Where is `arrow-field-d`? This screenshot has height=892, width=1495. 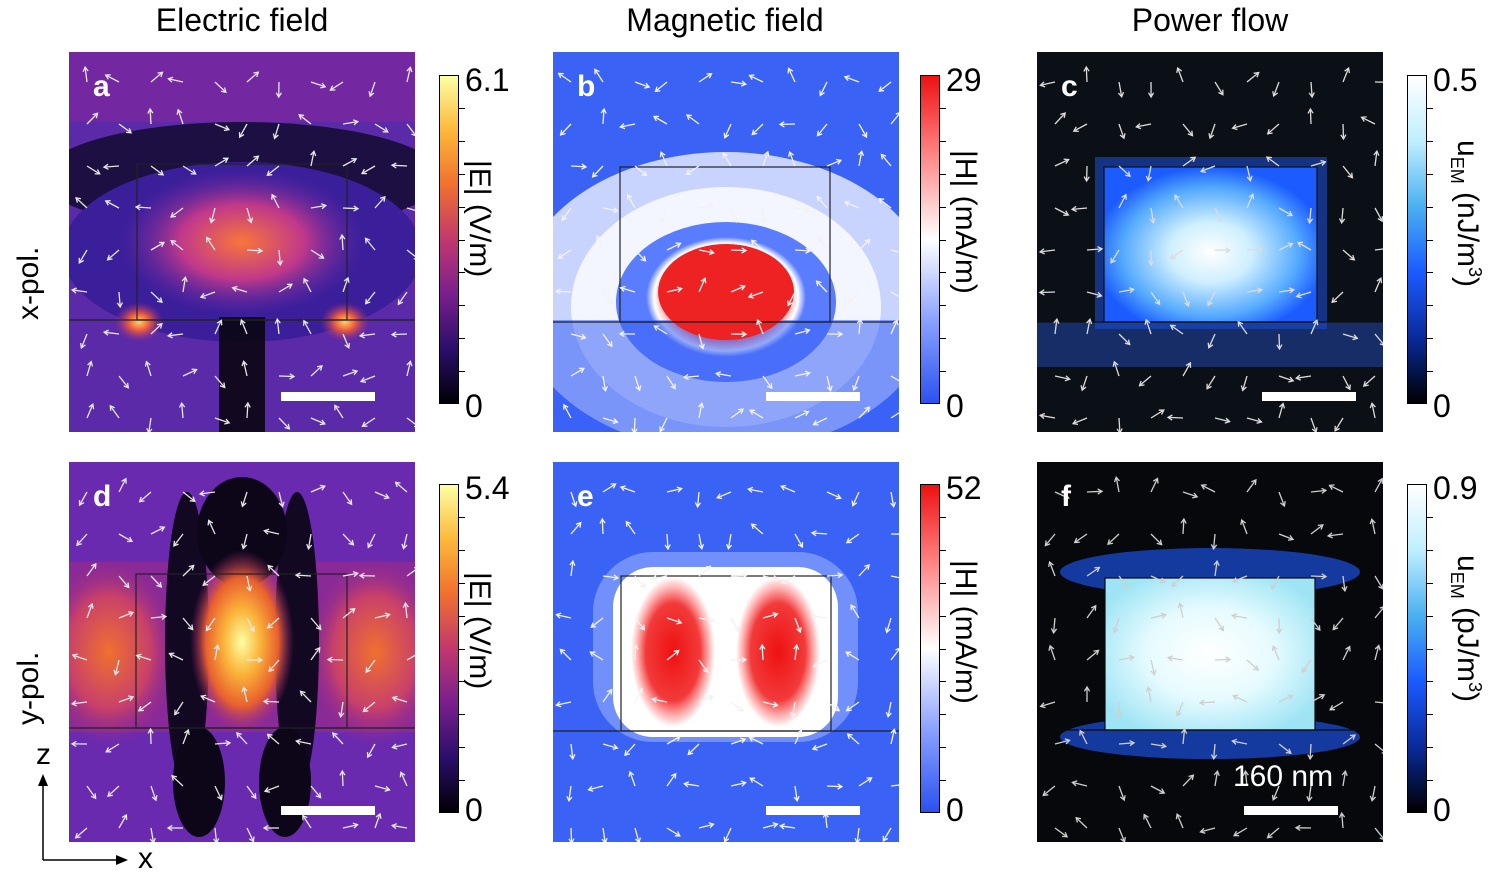
arrow-field-d is located at coordinates (242, 659).